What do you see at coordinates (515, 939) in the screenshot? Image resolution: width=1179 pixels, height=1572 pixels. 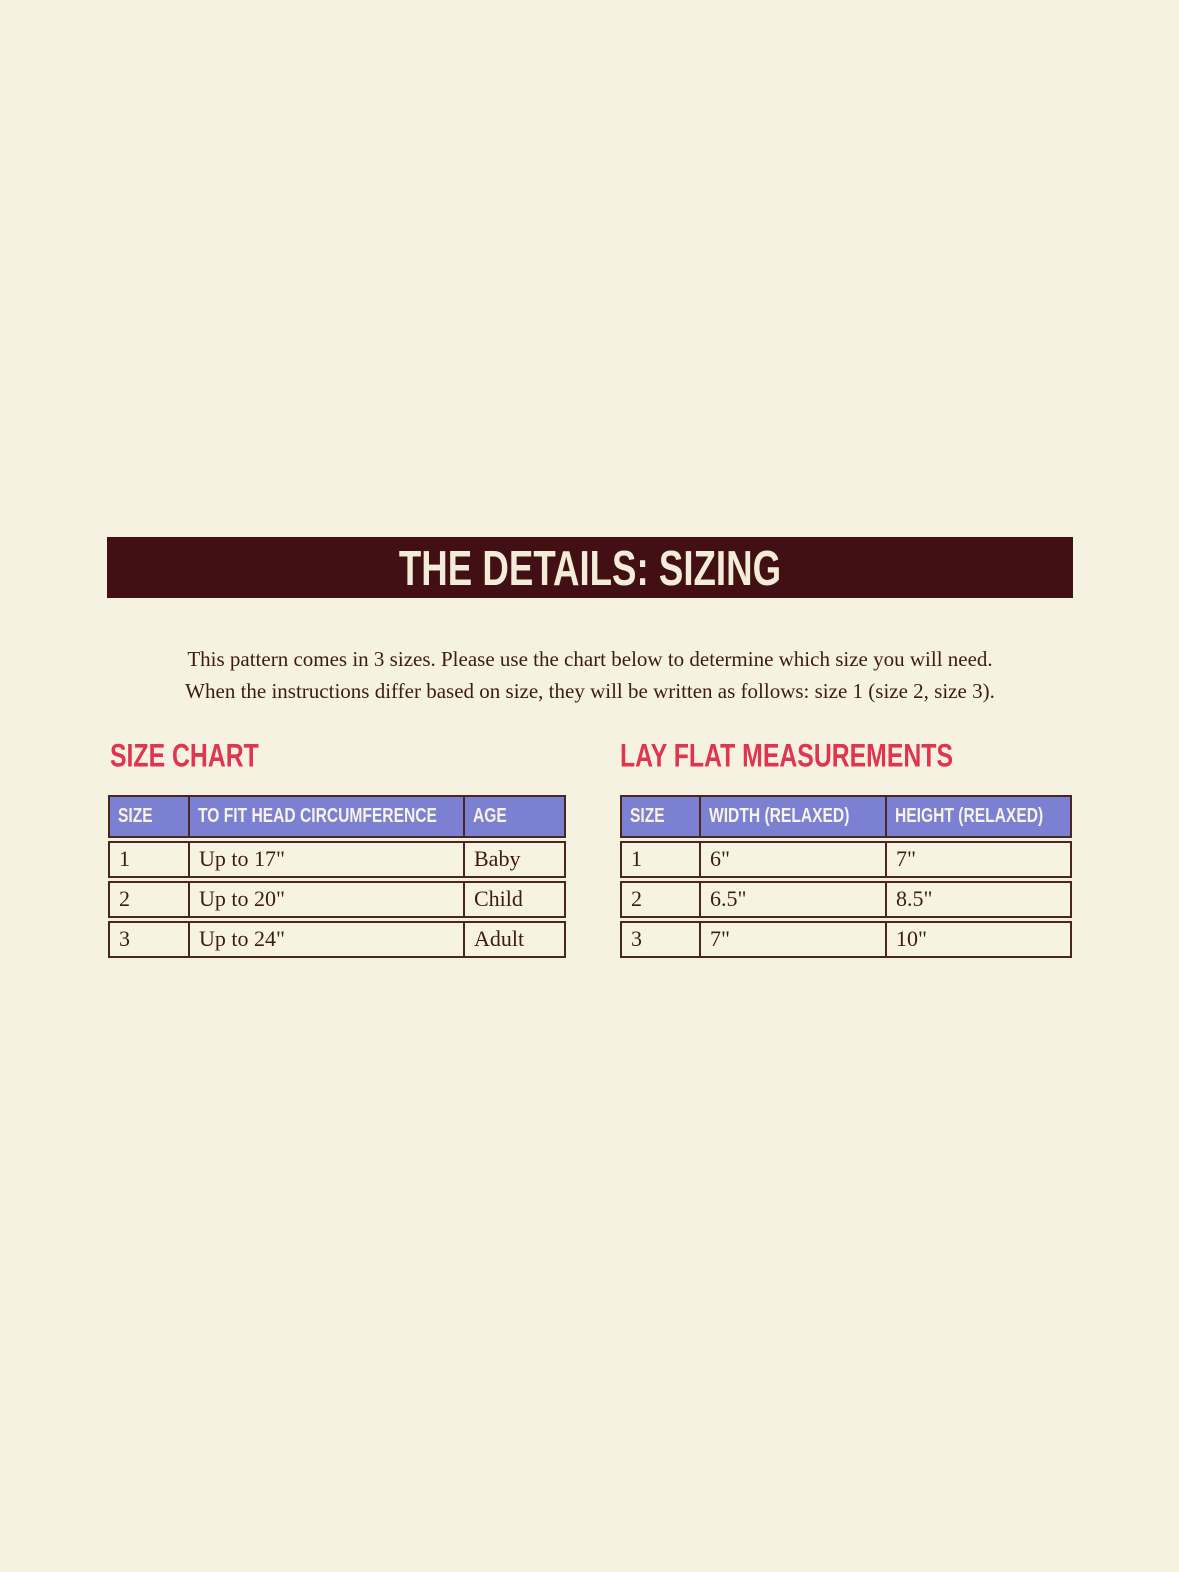 I see `table-cell: Adult` at bounding box center [515, 939].